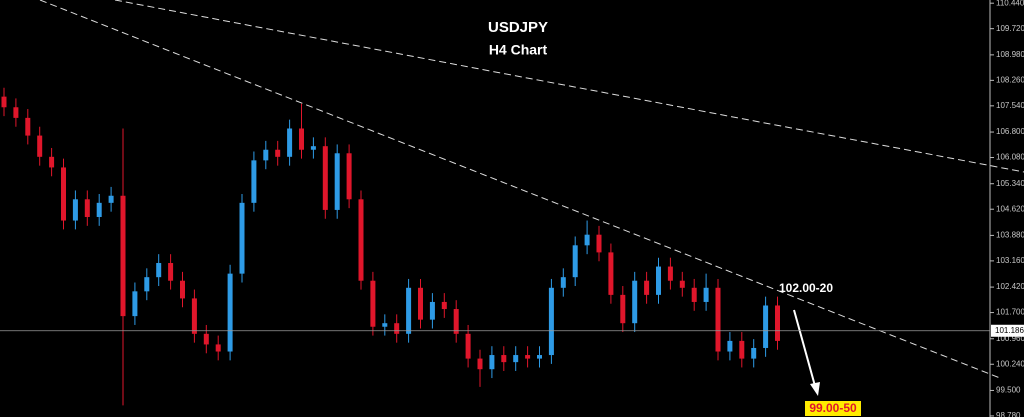 This screenshot has width=1024, height=417. Describe the element at coordinates (1010, 157) in the screenshot. I see `y-tick-label: 106.080` at that location.